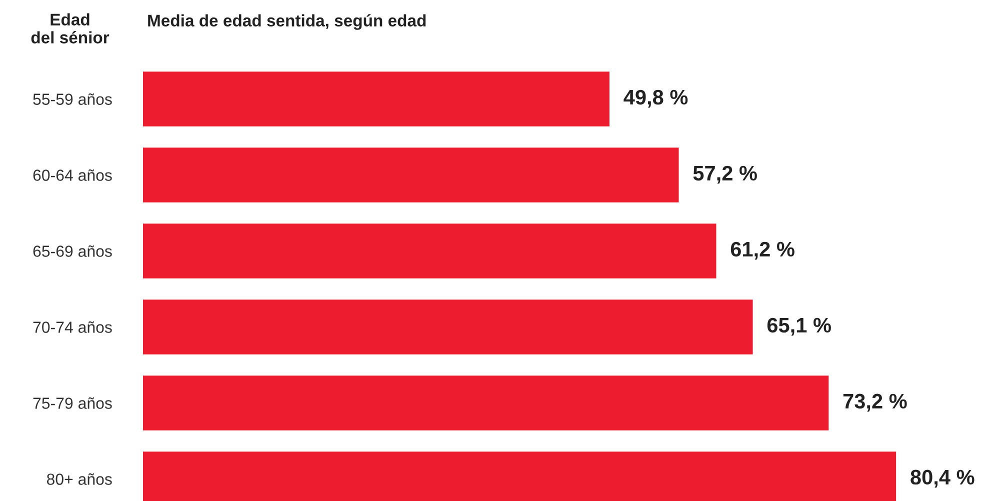 This screenshot has height=501, width=1000. Describe the element at coordinates (725, 175) in the screenshot. I see `data-label: 57,2 %` at that location.